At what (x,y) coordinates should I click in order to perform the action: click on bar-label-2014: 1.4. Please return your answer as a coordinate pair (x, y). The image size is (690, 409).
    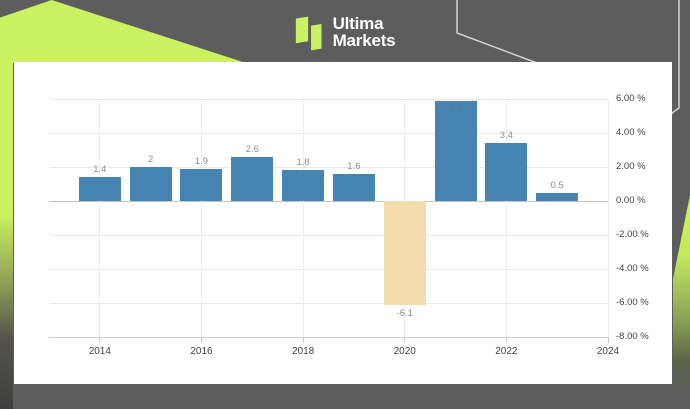
    Looking at the image, I should click on (100, 170).